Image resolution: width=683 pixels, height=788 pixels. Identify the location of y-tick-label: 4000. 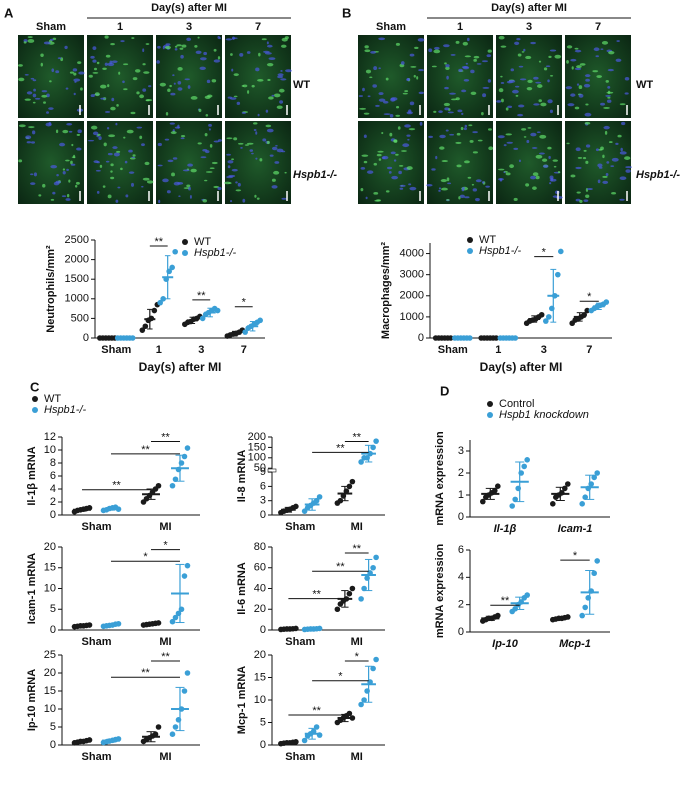
(412, 253).